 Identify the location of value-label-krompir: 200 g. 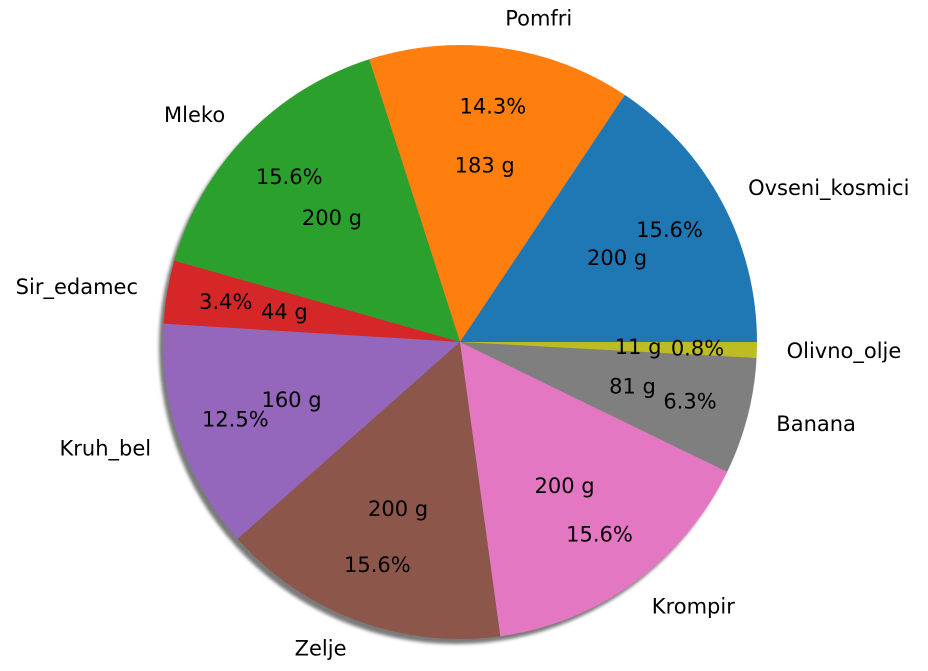
(565, 486).